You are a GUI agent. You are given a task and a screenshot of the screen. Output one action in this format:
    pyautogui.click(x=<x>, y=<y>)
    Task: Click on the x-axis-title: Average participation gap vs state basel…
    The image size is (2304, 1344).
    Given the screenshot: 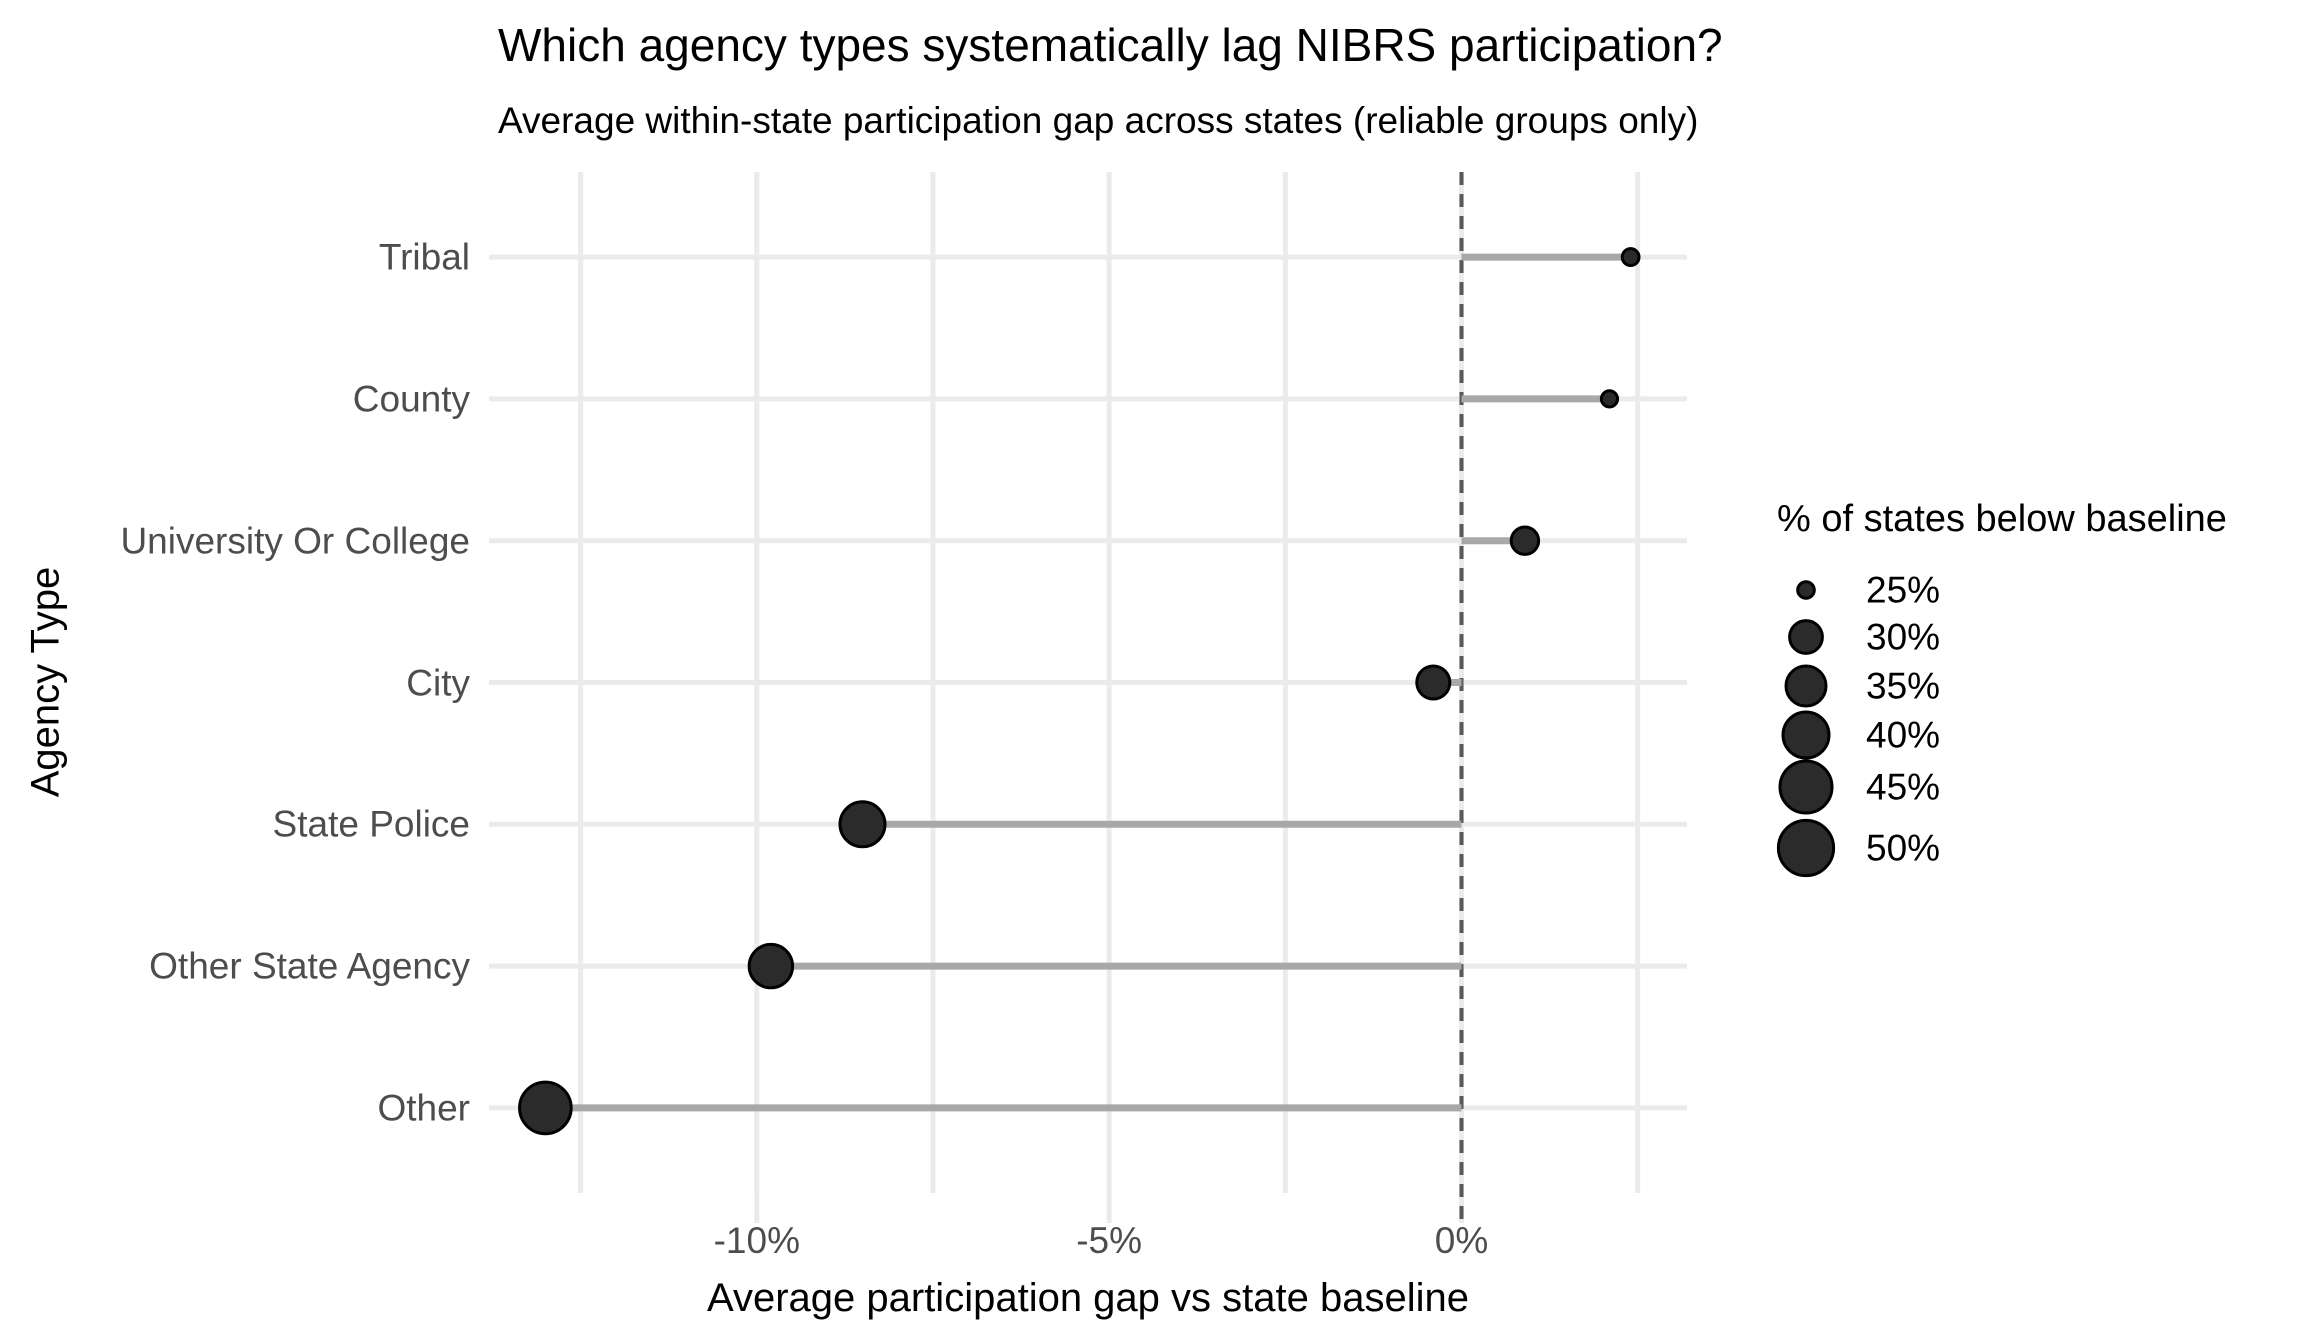 What is the action you would take?
    pyautogui.click(x=1088, y=1298)
    